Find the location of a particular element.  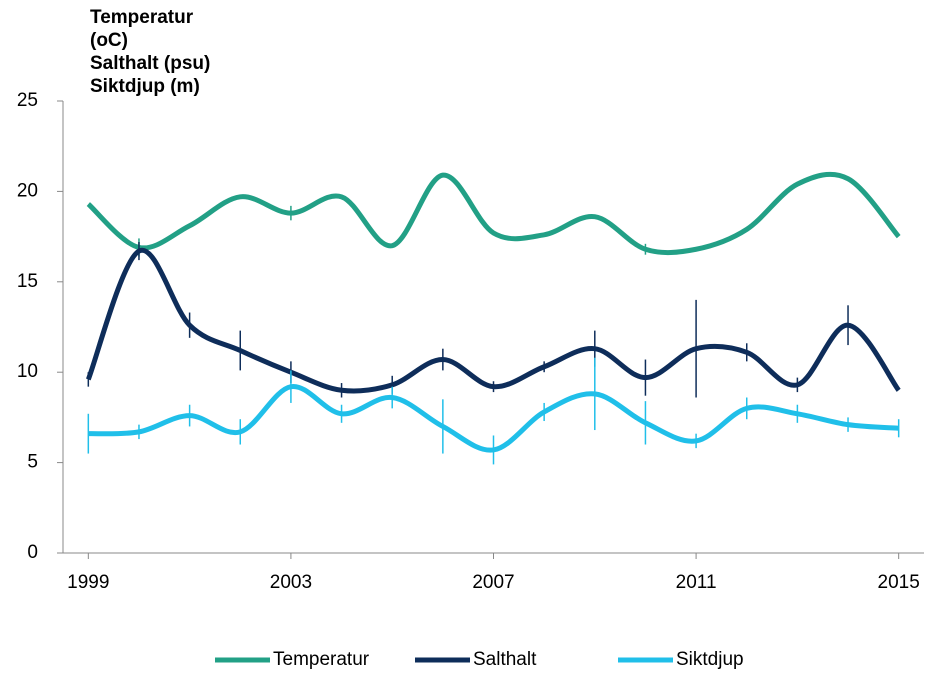

y-tick-label: 0 is located at coordinates (32, 552).